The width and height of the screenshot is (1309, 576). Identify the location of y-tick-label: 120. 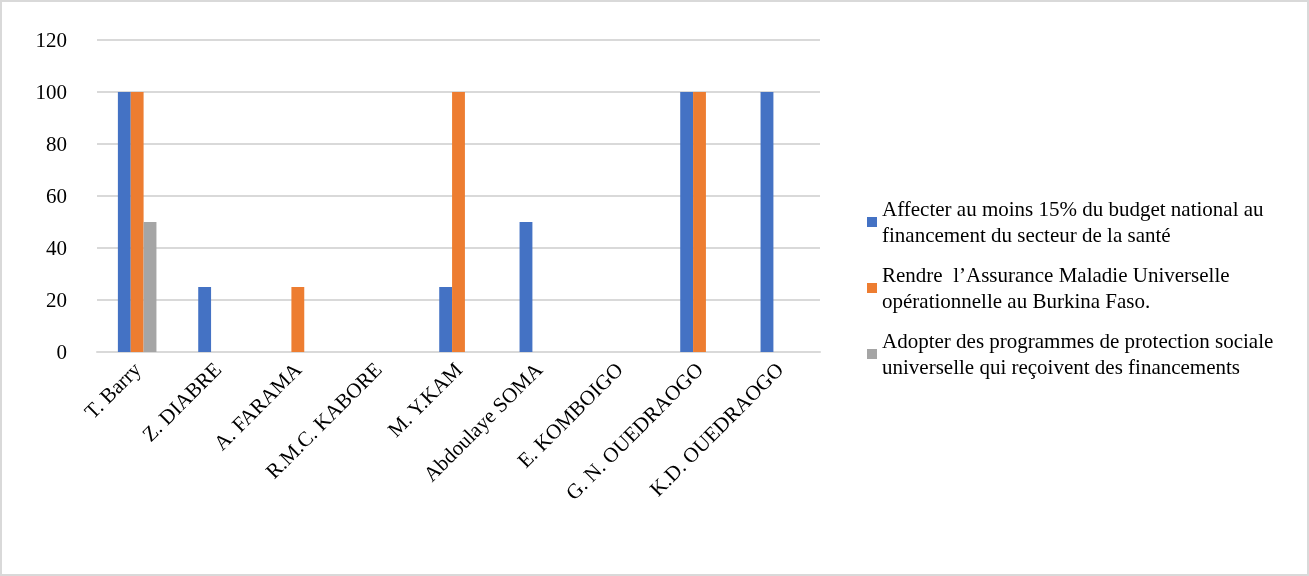
(51, 40).